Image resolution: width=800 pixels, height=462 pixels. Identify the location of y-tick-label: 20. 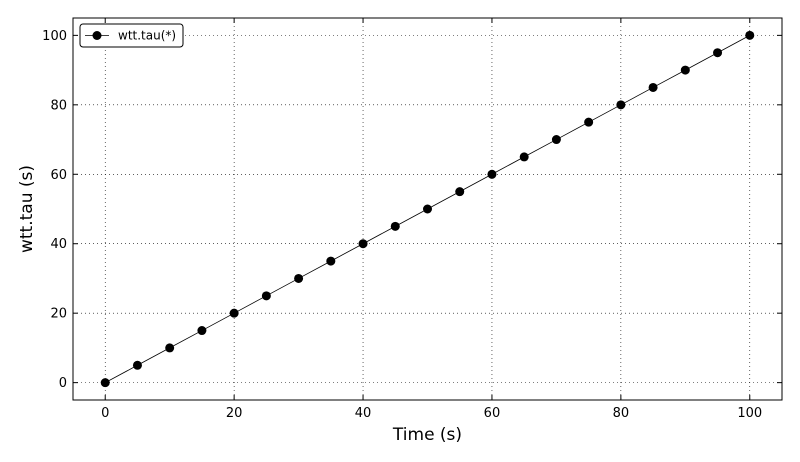
(58, 314).